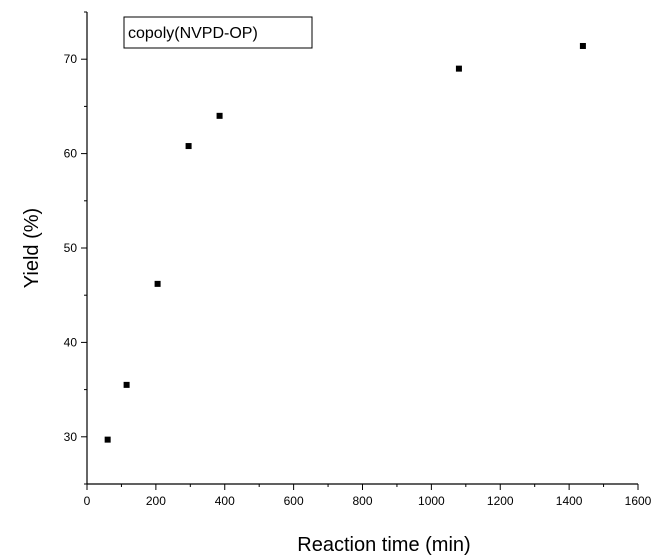 This screenshot has height=556, width=658. What do you see at coordinates (71, 437) in the screenshot?
I see `y-tick-label: 30` at bounding box center [71, 437].